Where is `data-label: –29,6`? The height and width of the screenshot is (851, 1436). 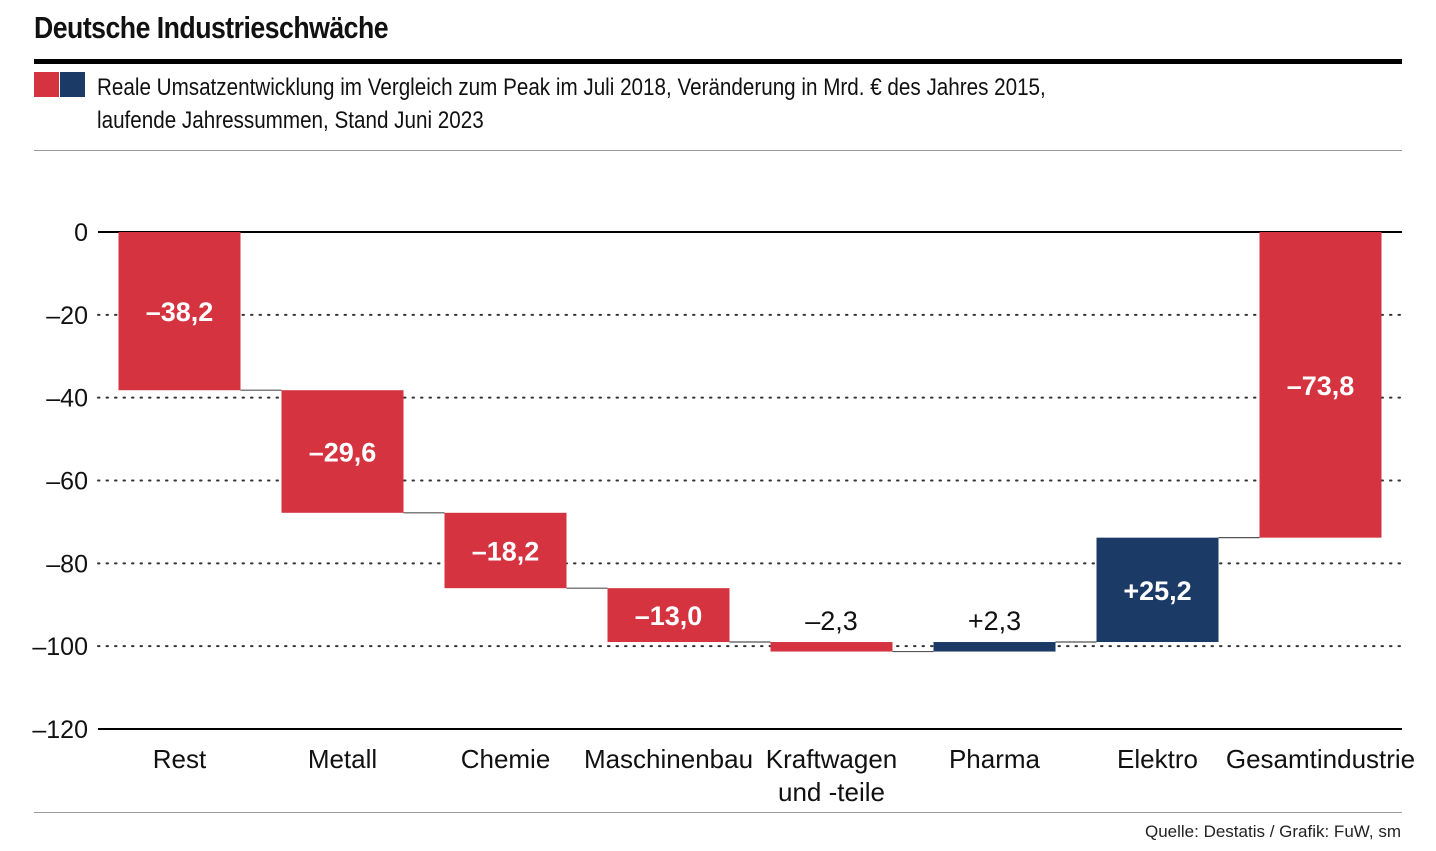 data-label: –29,6 is located at coordinates (343, 453).